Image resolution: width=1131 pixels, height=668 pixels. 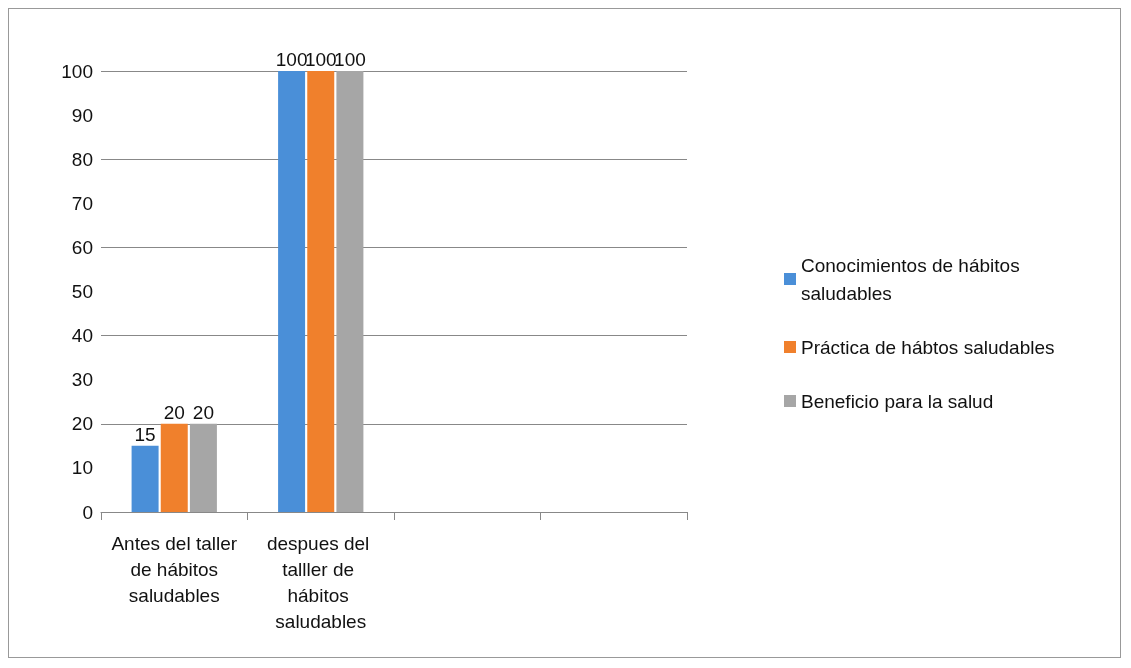 What do you see at coordinates (82, 336) in the screenshot?
I see `y-tick-label: 40` at bounding box center [82, 336].